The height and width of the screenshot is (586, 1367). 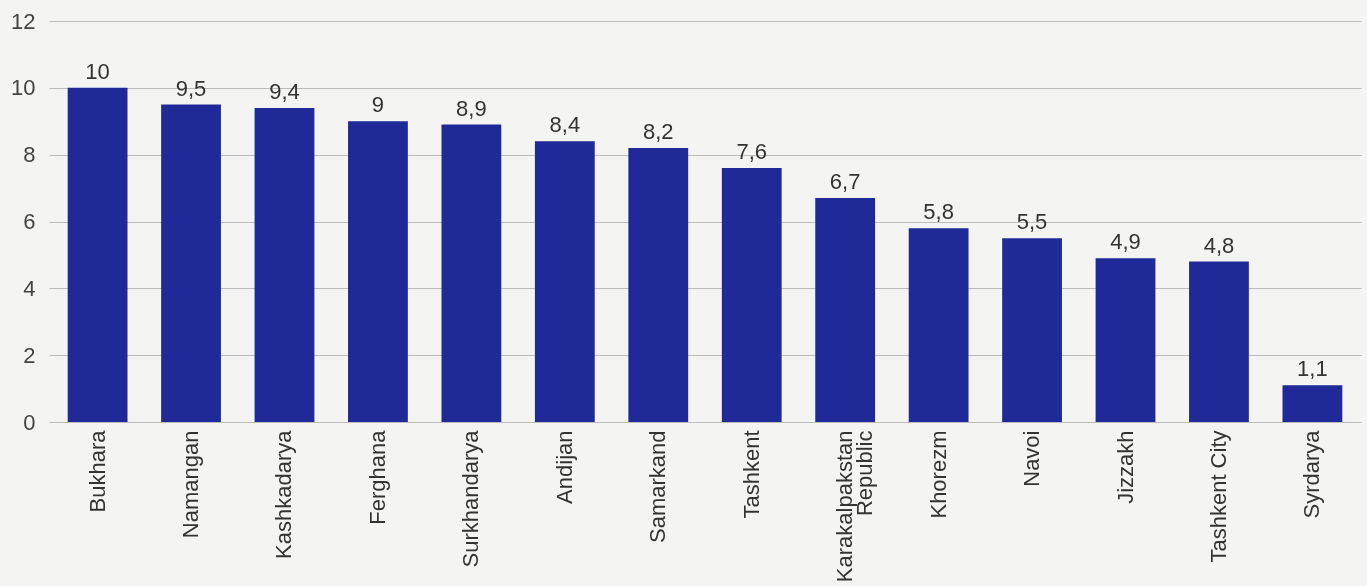 What do you see at coordinates (471, 108) in the screenshot?
I see `data-label: 8,9` at bounding box center [471, 108].